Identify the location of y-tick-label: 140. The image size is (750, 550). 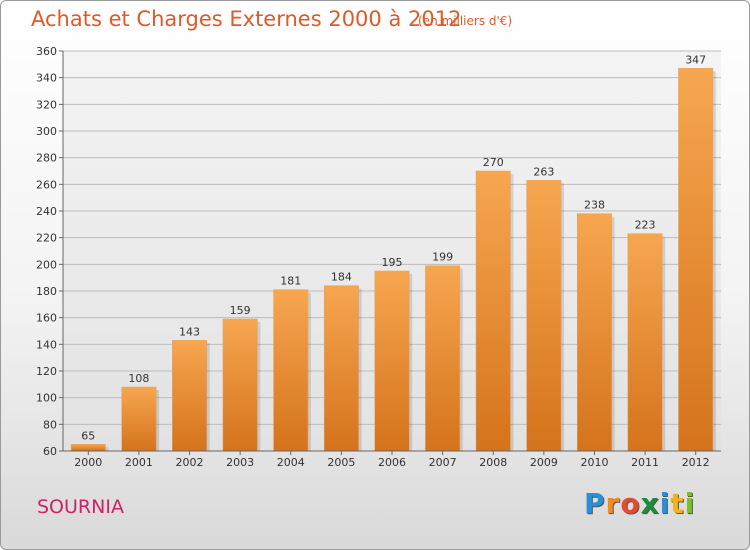
(46, 344).